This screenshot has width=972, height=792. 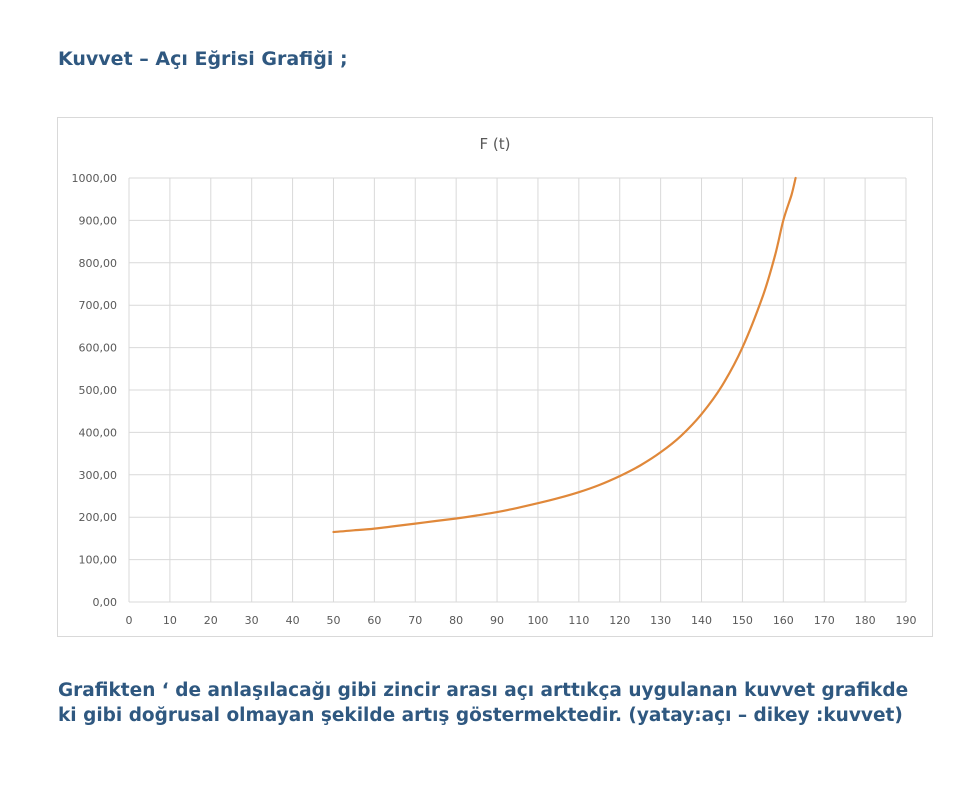 I want to click on y-tick-label: 700,00, so click(x=98, y=305).